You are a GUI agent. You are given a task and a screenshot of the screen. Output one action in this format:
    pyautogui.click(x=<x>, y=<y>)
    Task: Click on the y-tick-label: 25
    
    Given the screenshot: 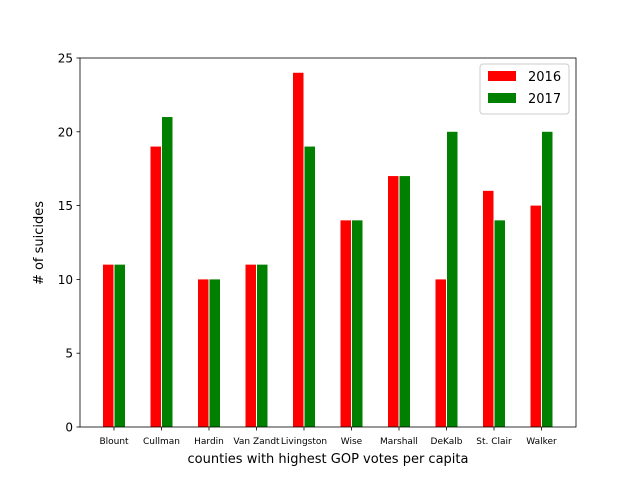 What is the action you would take?
    pyautogui.click(x=65, y=59)
    